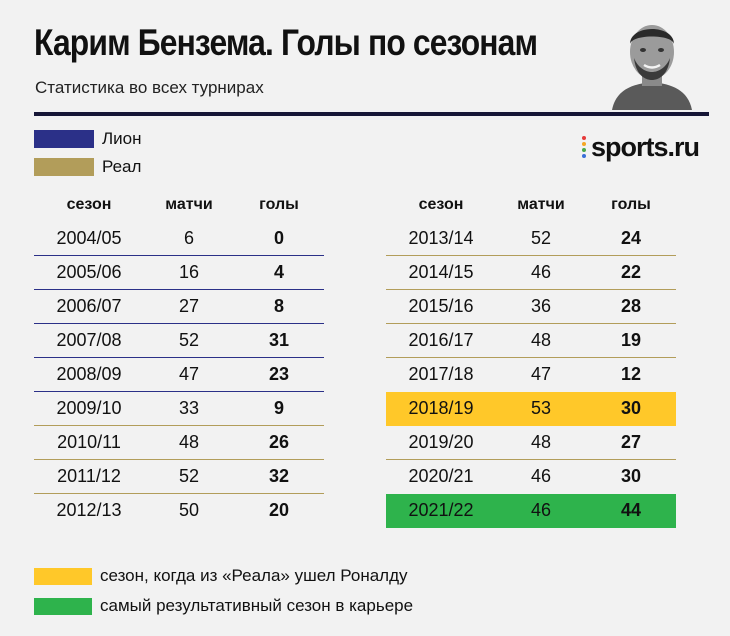  Describe the element at coordinates (149, 87) in the screenshot. I see `page-subtitle: Статистика во всех турнирах` at that location.